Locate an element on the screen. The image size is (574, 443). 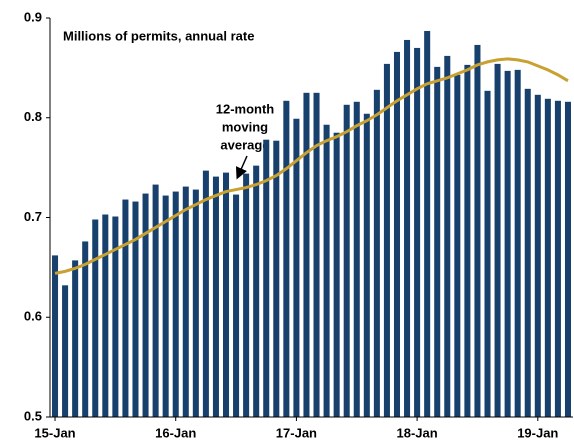
y-tick-label: 0.7 is located at coordinates (33, 216).